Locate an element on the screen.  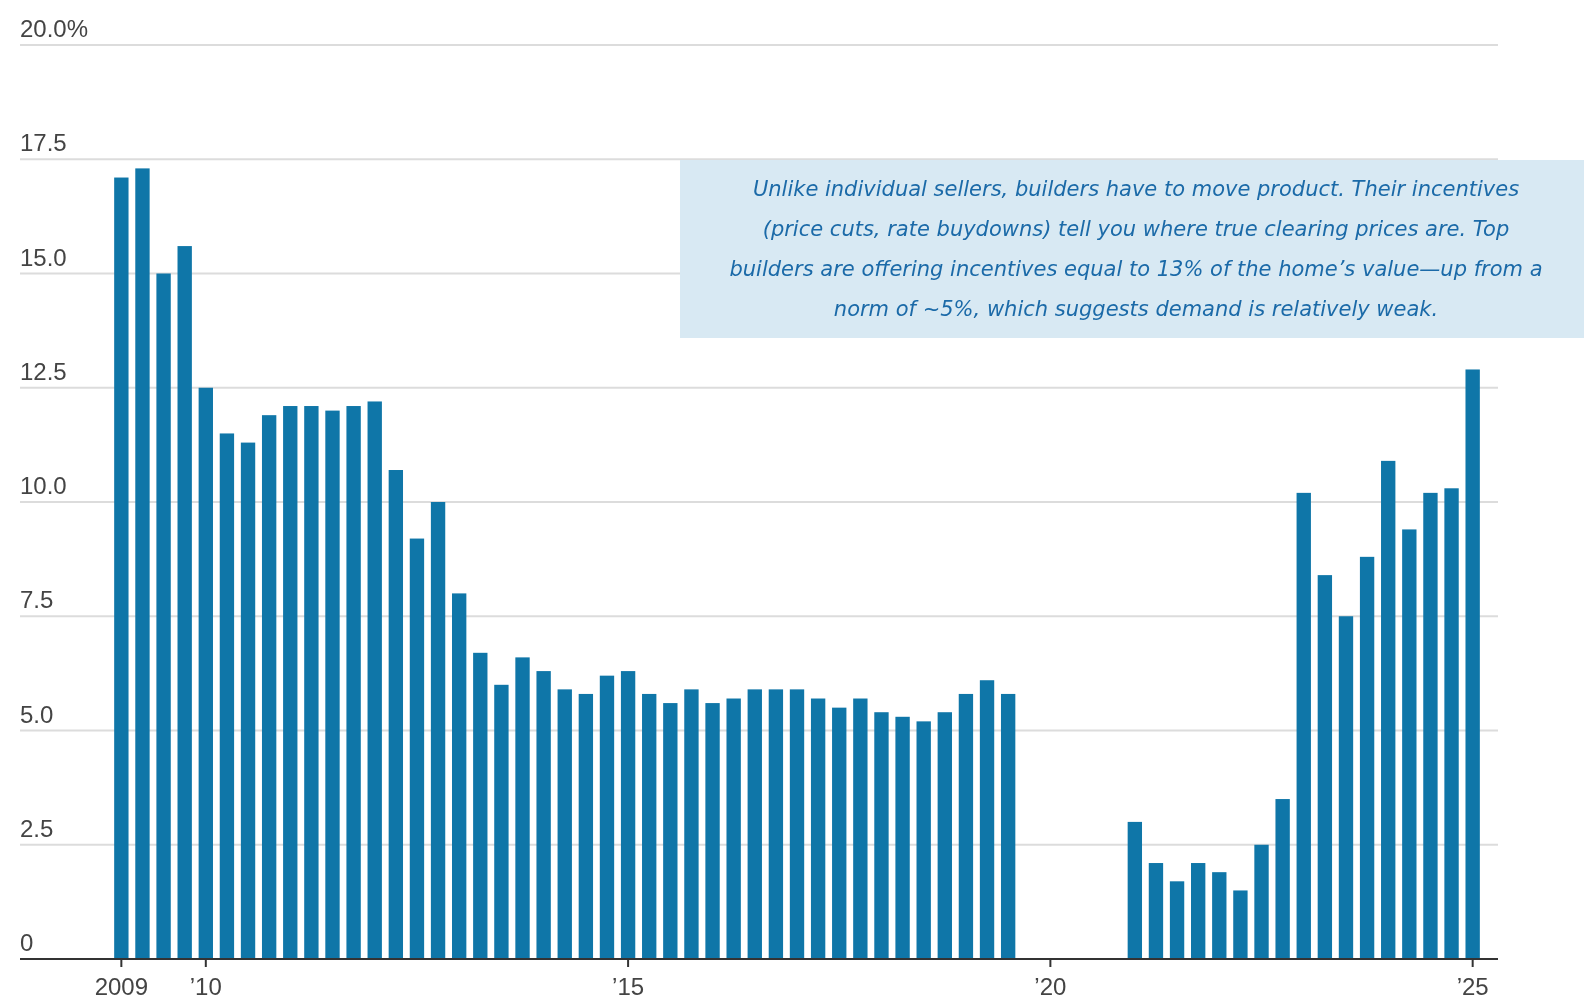
y-tick-label: 2.5 is located at coordinates (37, 828).